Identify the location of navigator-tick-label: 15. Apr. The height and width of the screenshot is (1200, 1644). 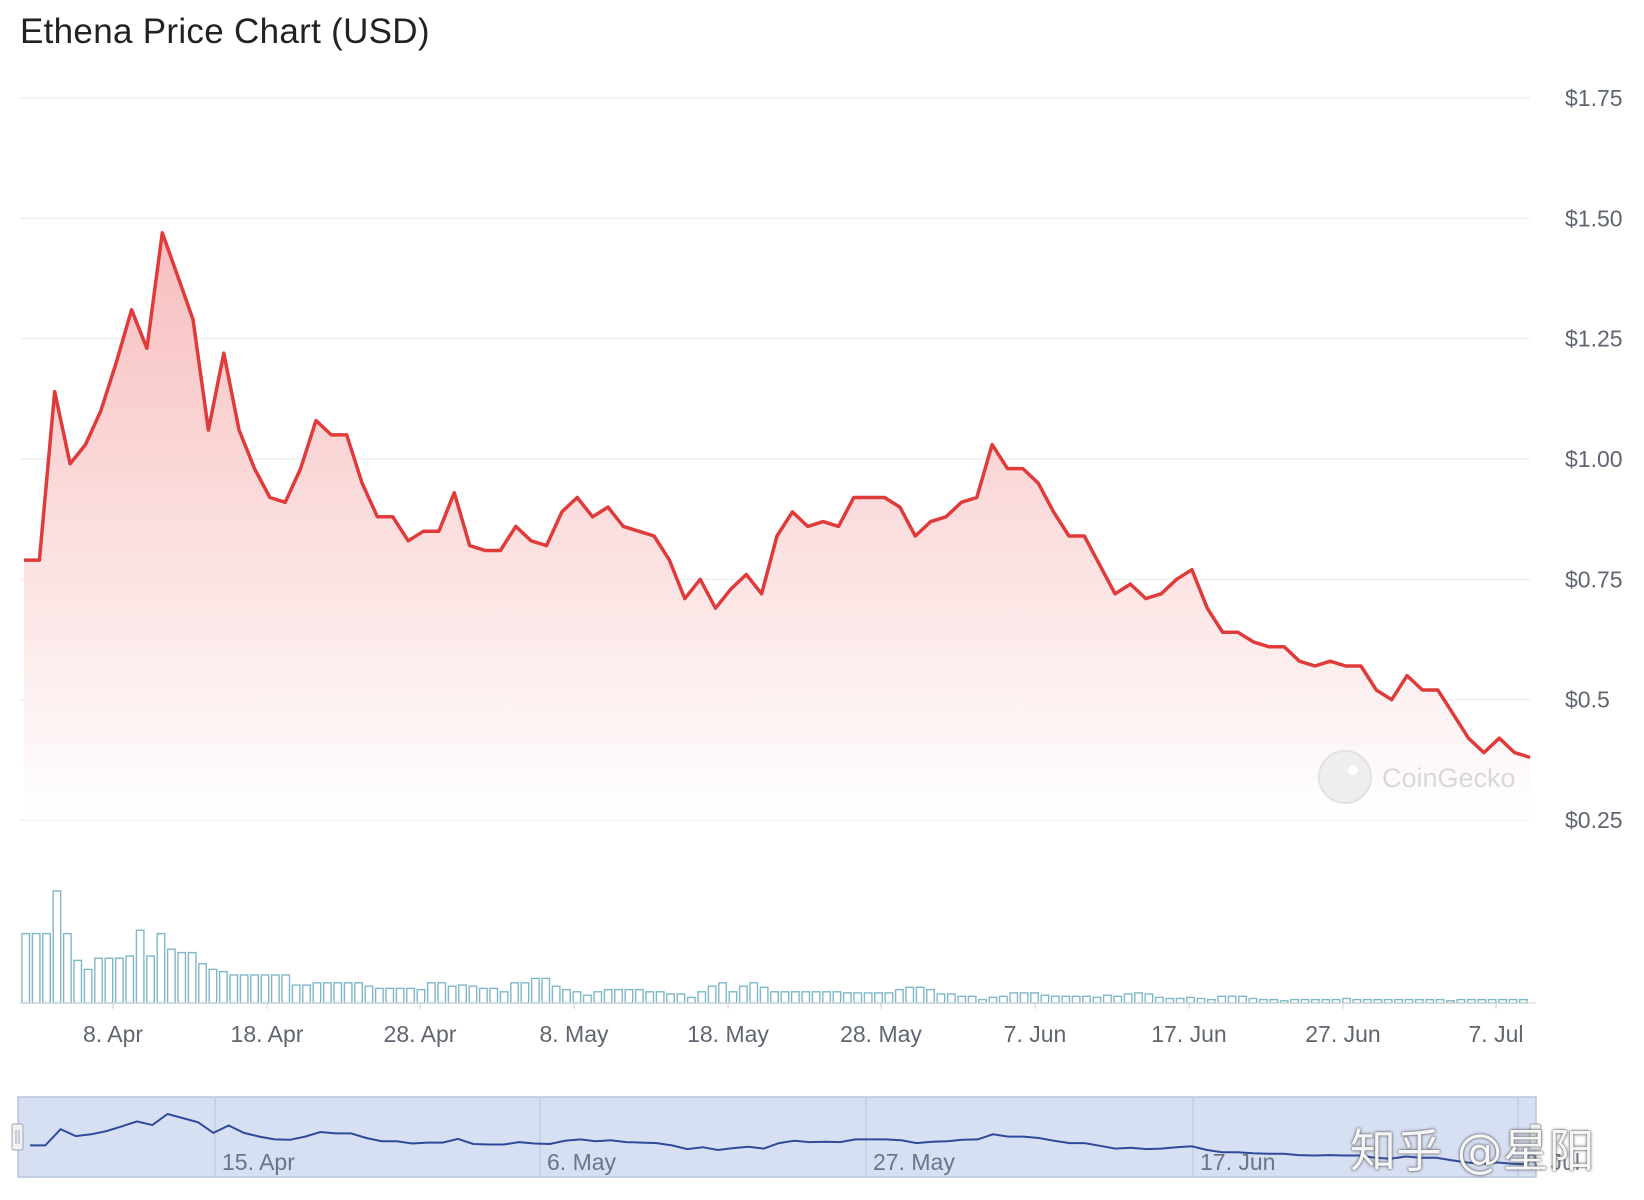
(258, 1162).